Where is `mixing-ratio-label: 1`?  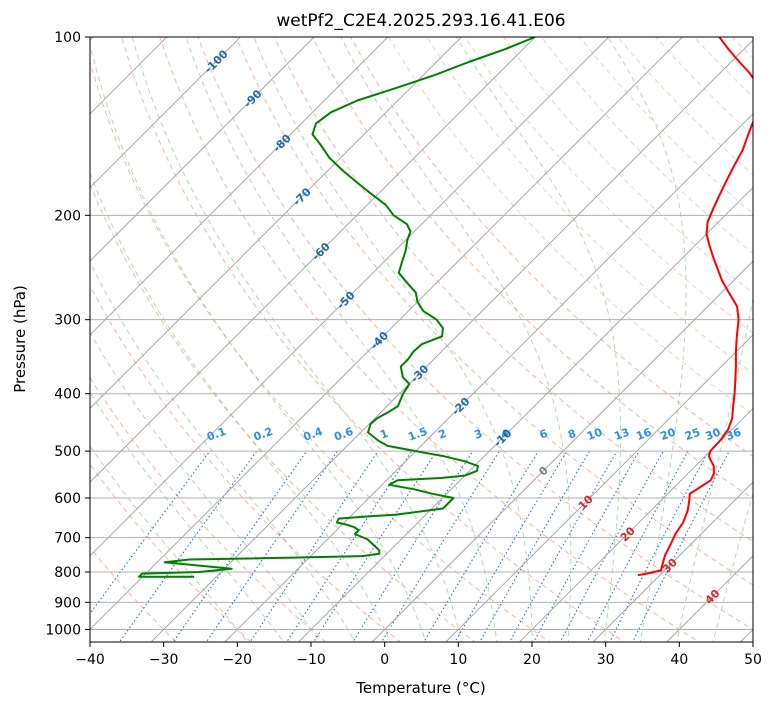
mixing-ratio-label: 1 is located at coordinates (384, 434).